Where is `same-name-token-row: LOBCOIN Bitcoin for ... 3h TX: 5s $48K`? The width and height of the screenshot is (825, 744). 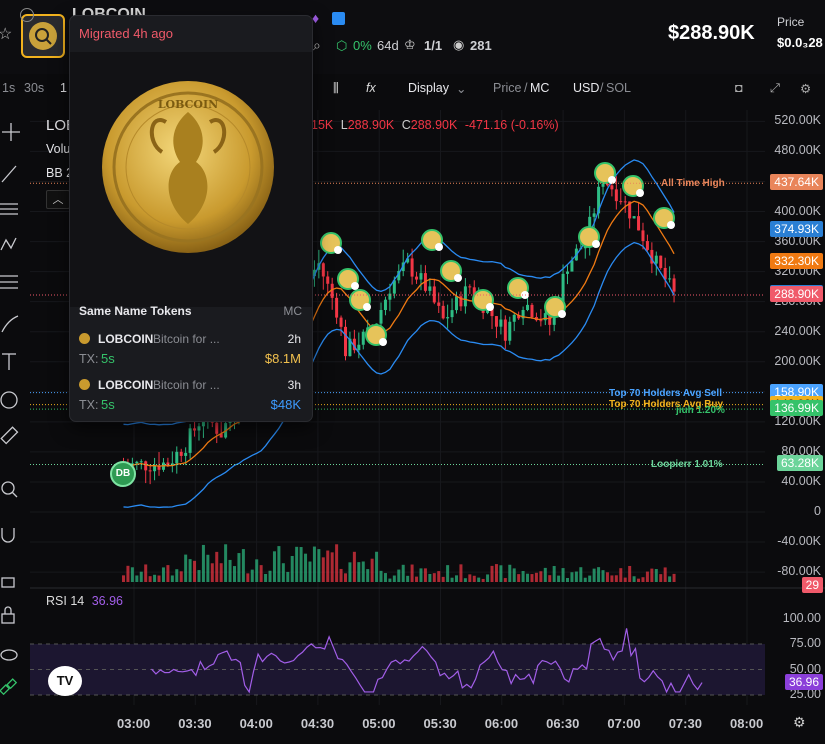
same-name-token-row: LOBCOIN Bitcoin for ... 3h TX: 5s $48K is located at coordinates (190, 397).